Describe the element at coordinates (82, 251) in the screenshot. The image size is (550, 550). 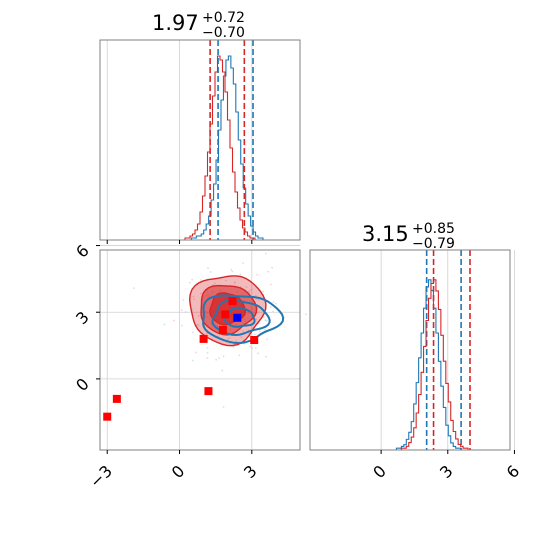
I see `y-tick-label: 6` at that location.